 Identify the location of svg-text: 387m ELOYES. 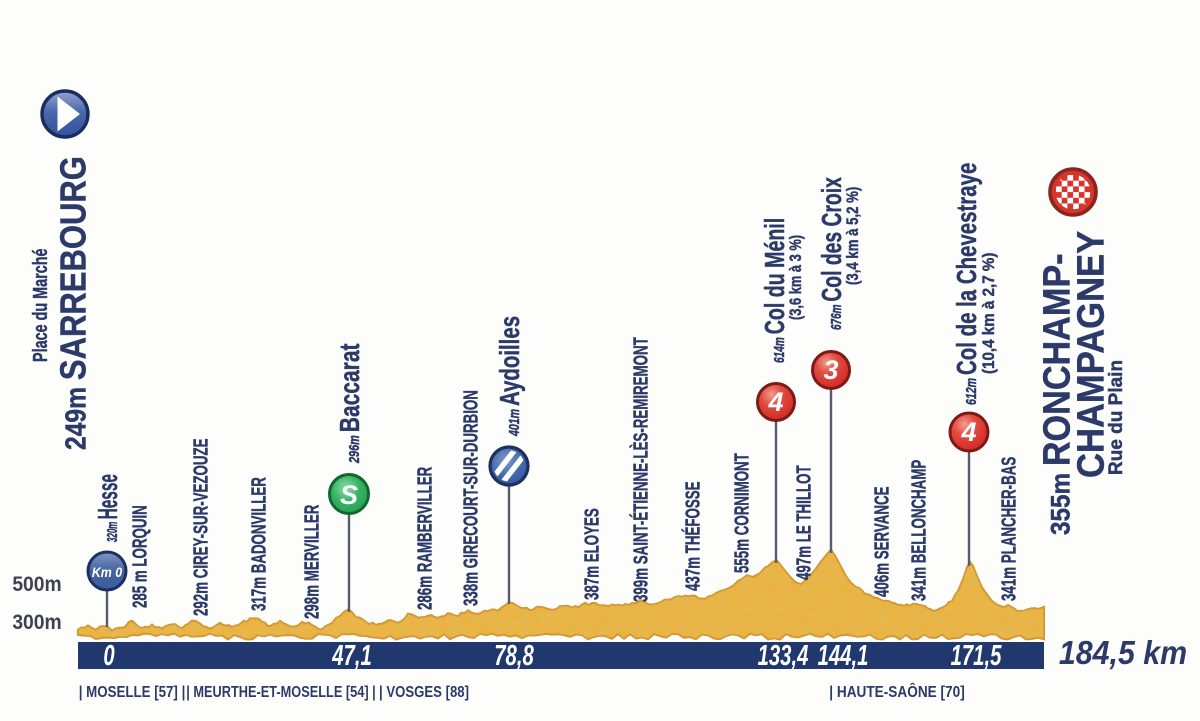
(591, 554).